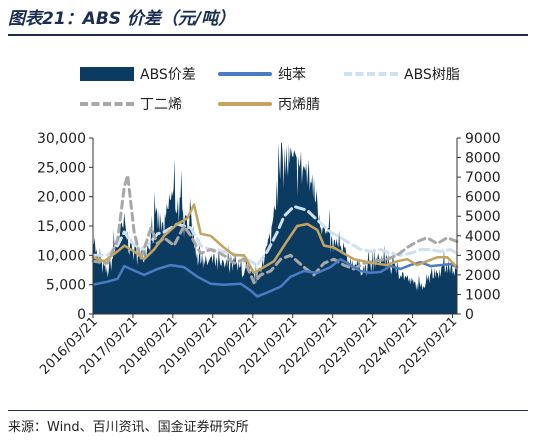  I want to click on y-right-tick-label: 6000, so click(483, 198).